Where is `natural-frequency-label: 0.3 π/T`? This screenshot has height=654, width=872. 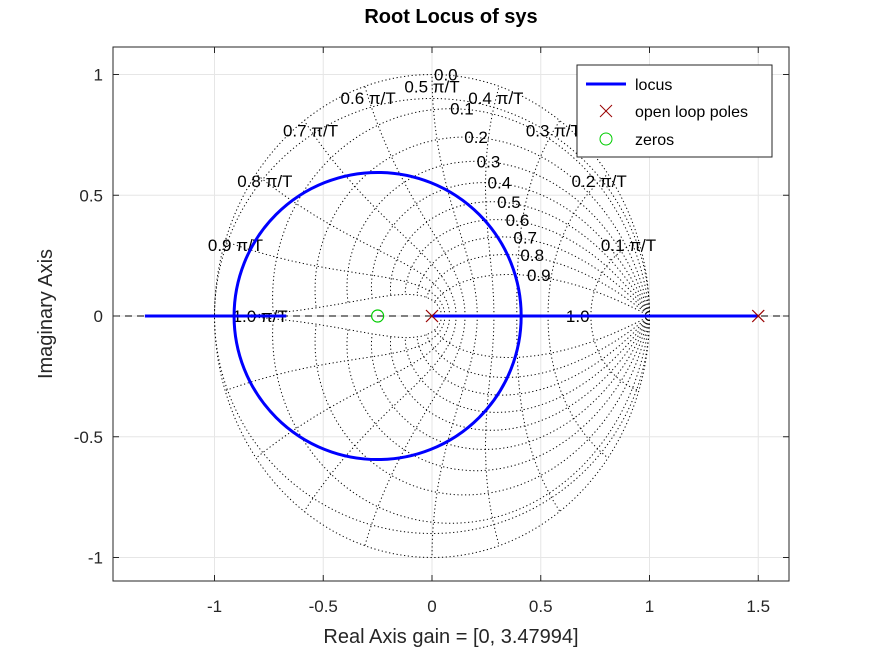 natural-frequency-label: 0.3 π/T is located at coordinates (553, 130).